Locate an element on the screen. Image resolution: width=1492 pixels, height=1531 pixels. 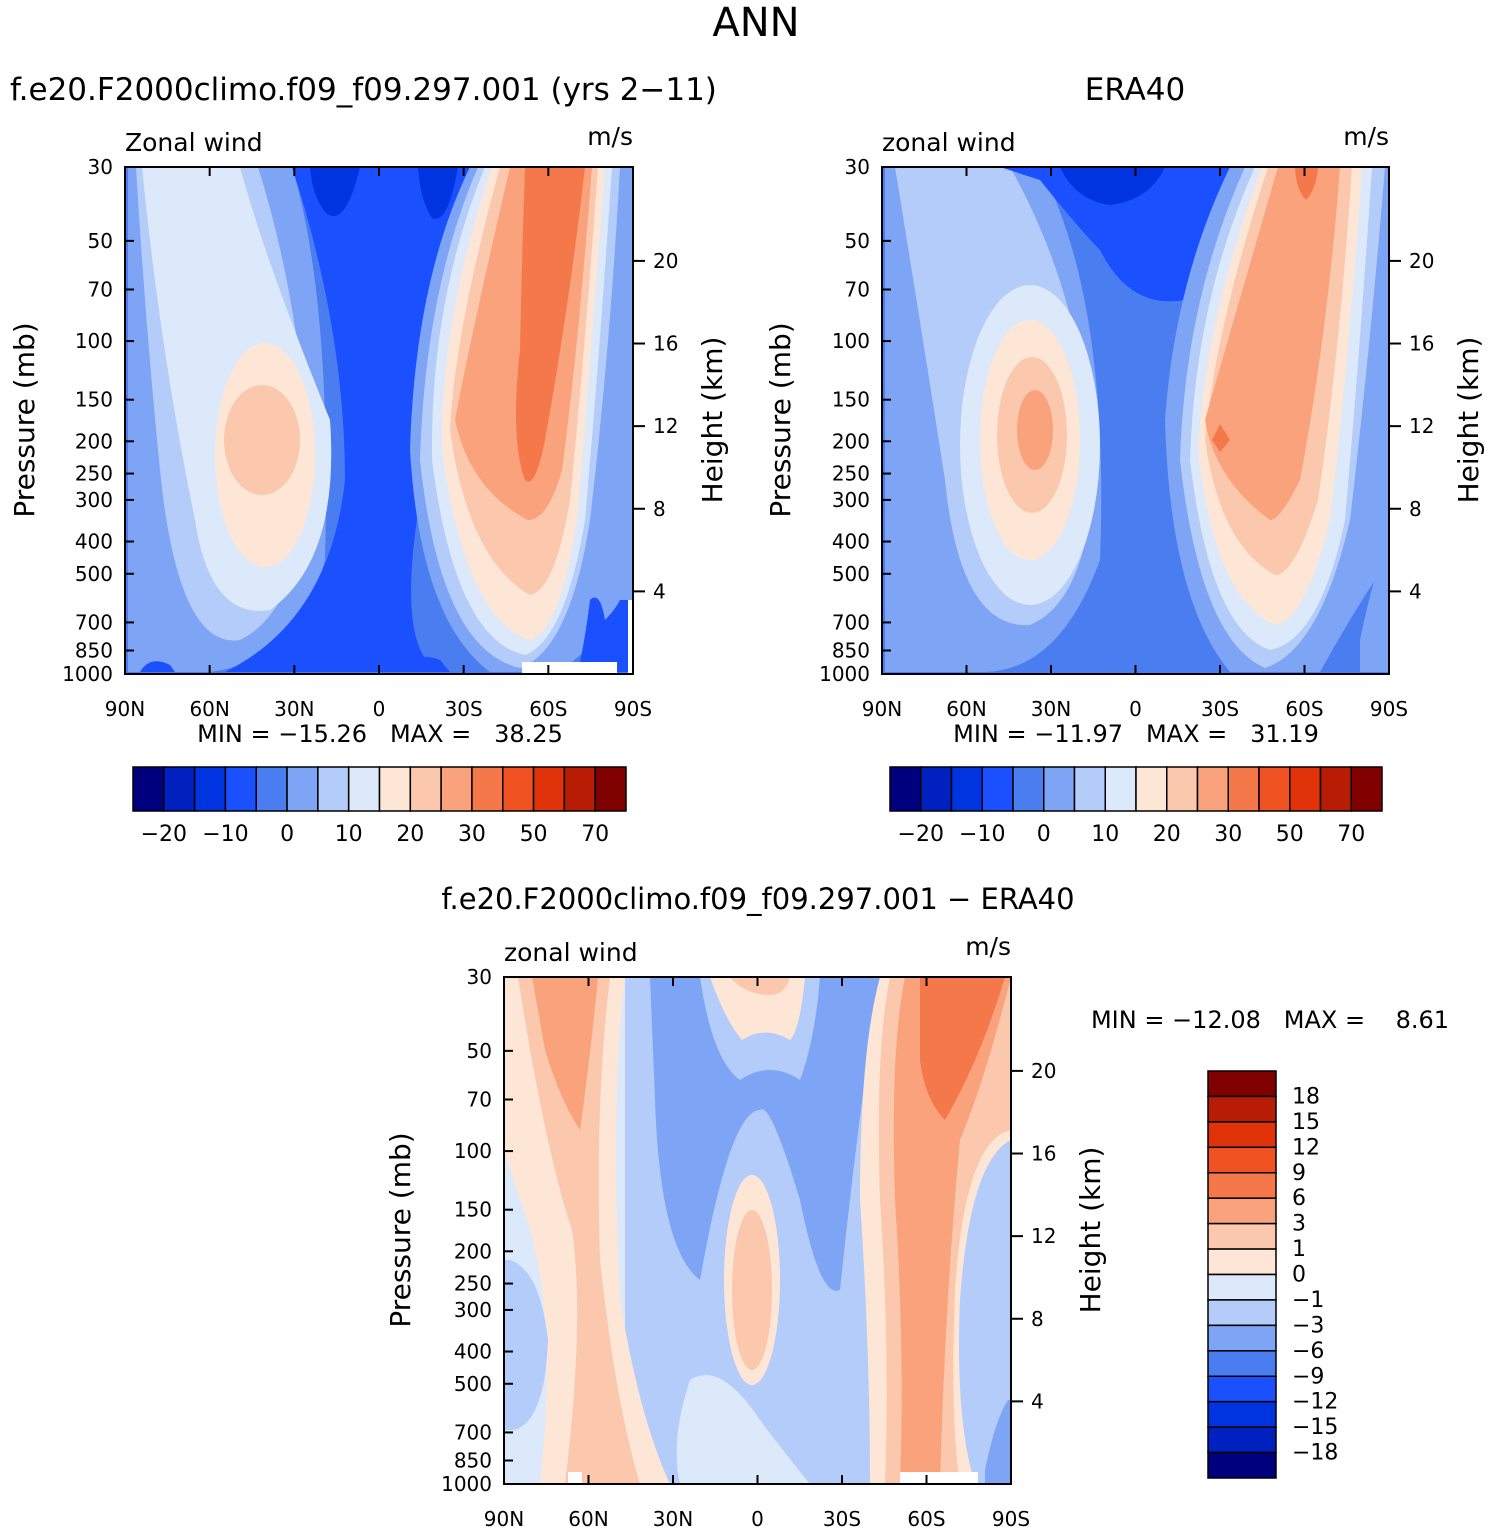
panel-obs-ylabel-right: Height (km) is located at coordinates (1468, 420).